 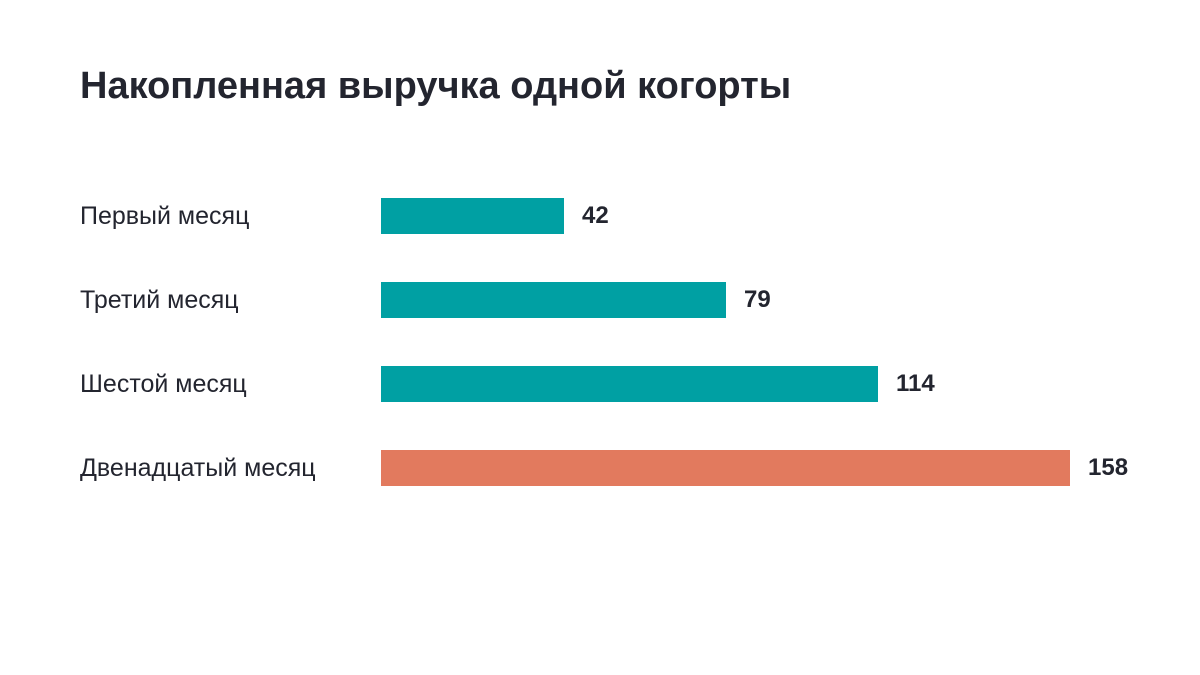 I want to click on category-label: Шестой месяц, so click(x=163, y=384).